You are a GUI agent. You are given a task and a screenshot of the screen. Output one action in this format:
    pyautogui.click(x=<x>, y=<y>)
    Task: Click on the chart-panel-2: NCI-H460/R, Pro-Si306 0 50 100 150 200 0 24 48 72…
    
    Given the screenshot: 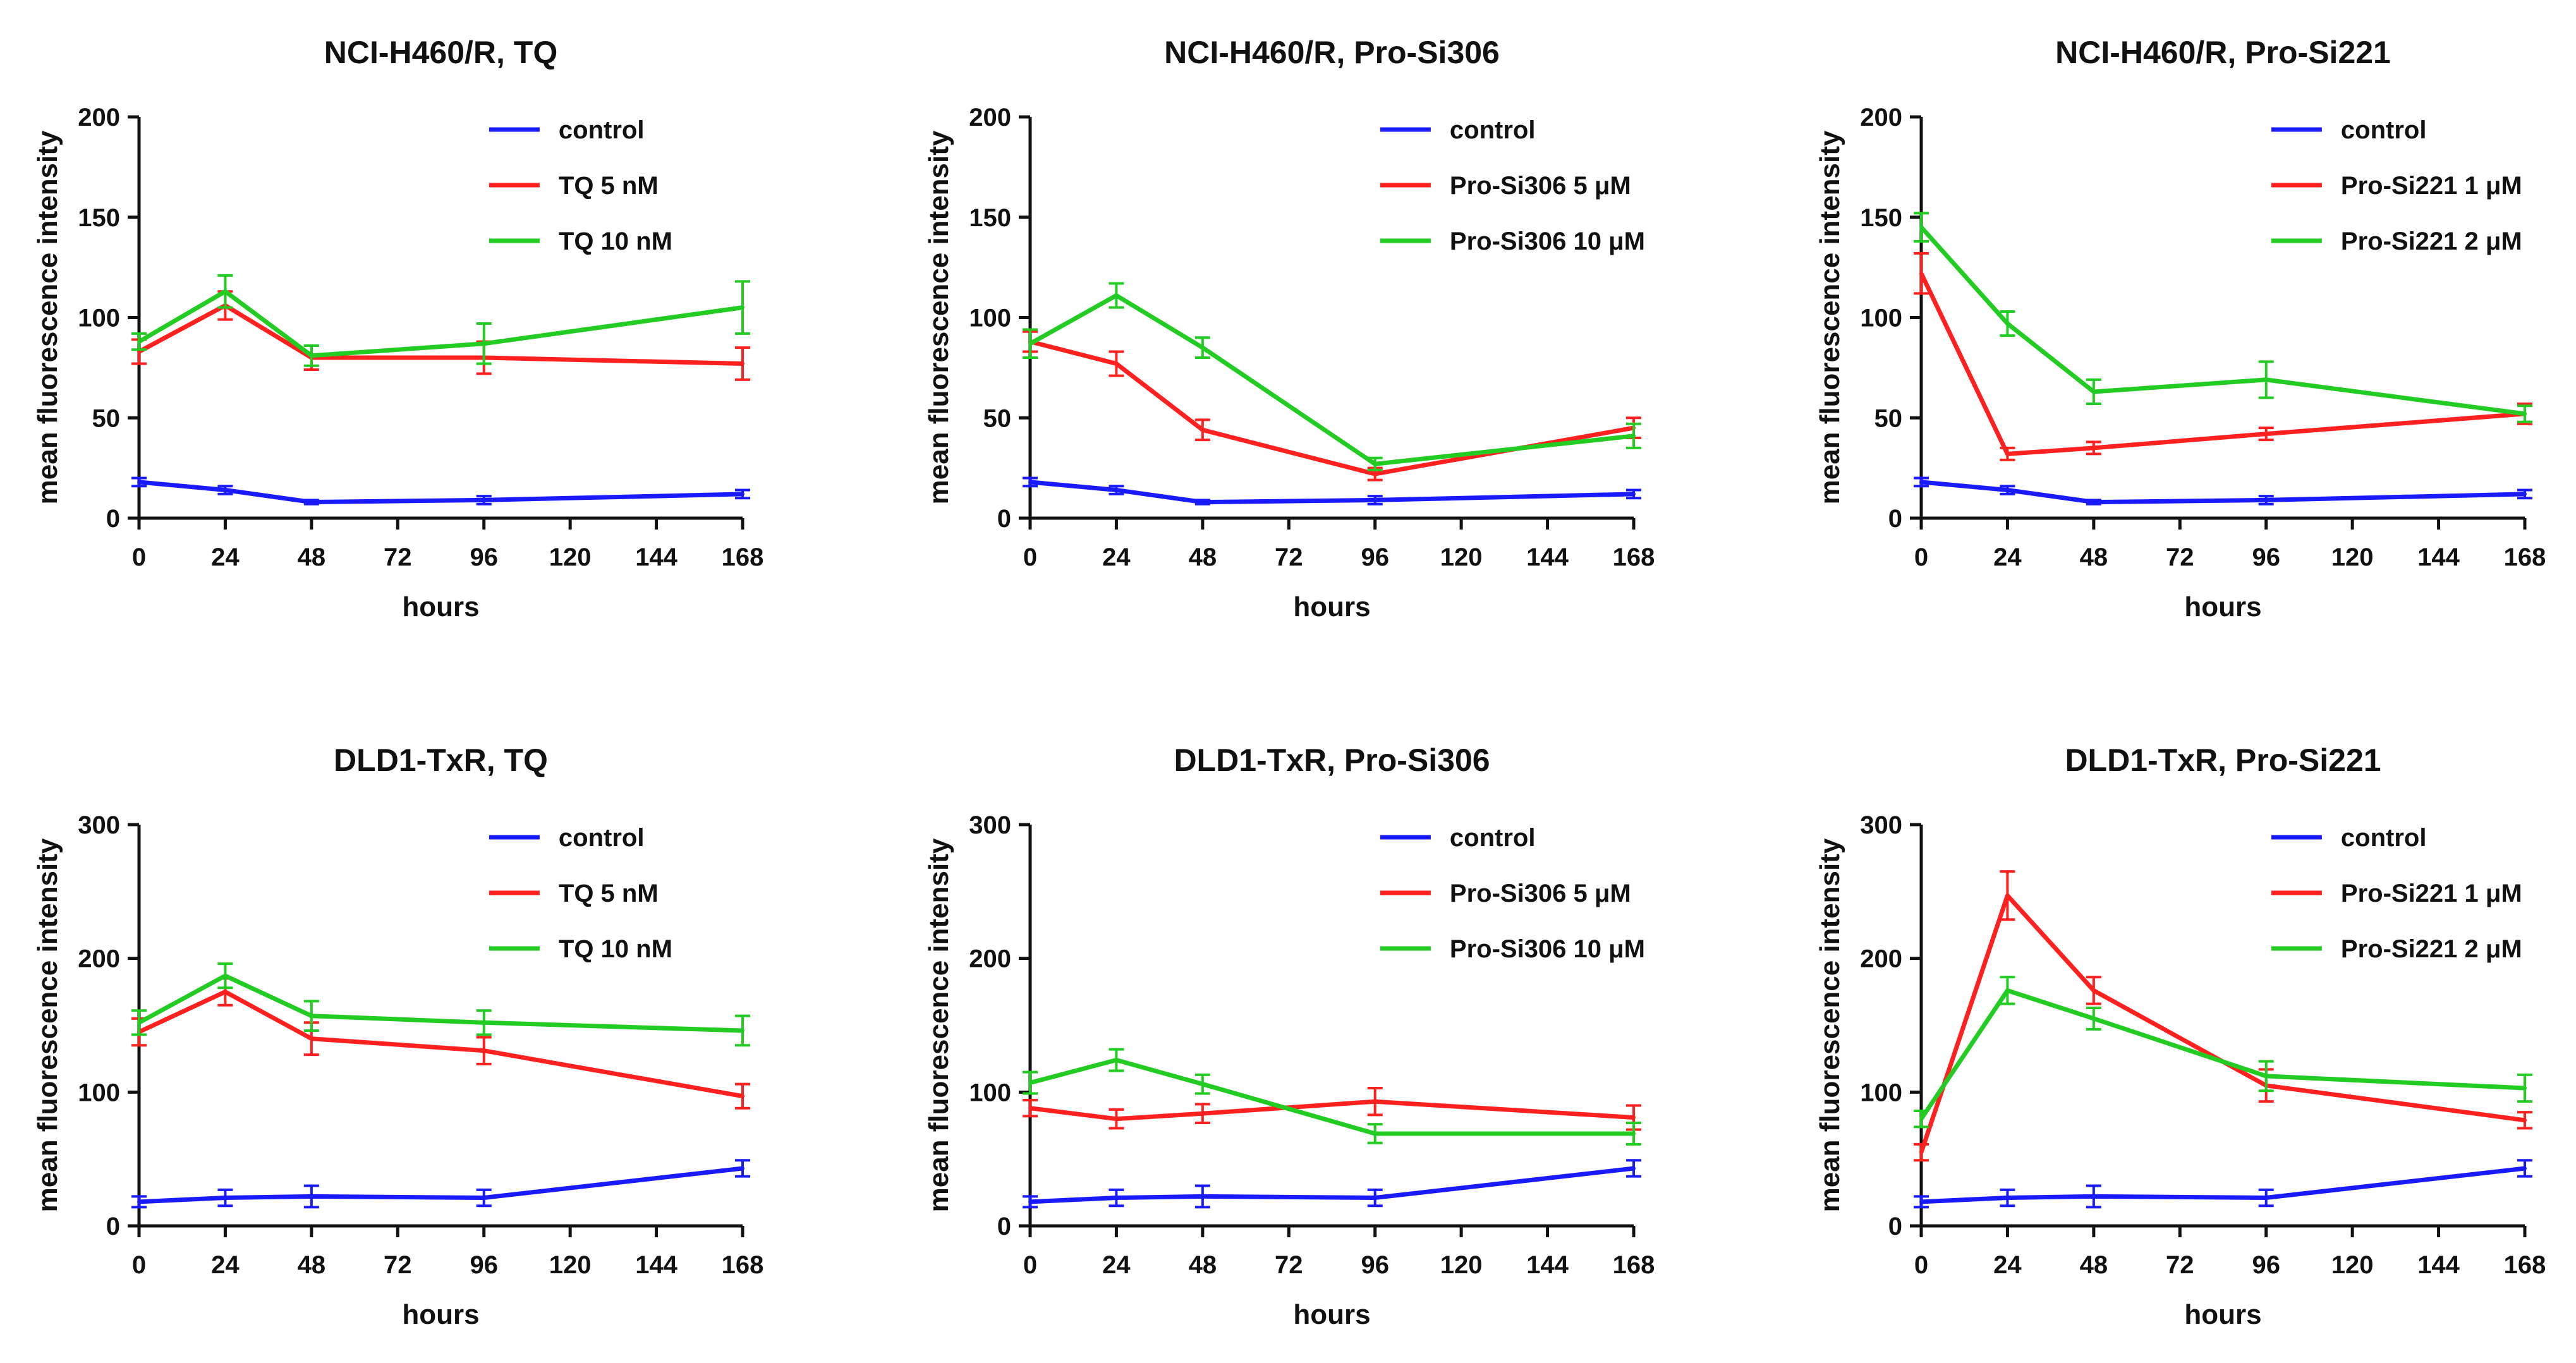 What is the action you would take?
    pyautogui.click(x=1289, y=328)
    